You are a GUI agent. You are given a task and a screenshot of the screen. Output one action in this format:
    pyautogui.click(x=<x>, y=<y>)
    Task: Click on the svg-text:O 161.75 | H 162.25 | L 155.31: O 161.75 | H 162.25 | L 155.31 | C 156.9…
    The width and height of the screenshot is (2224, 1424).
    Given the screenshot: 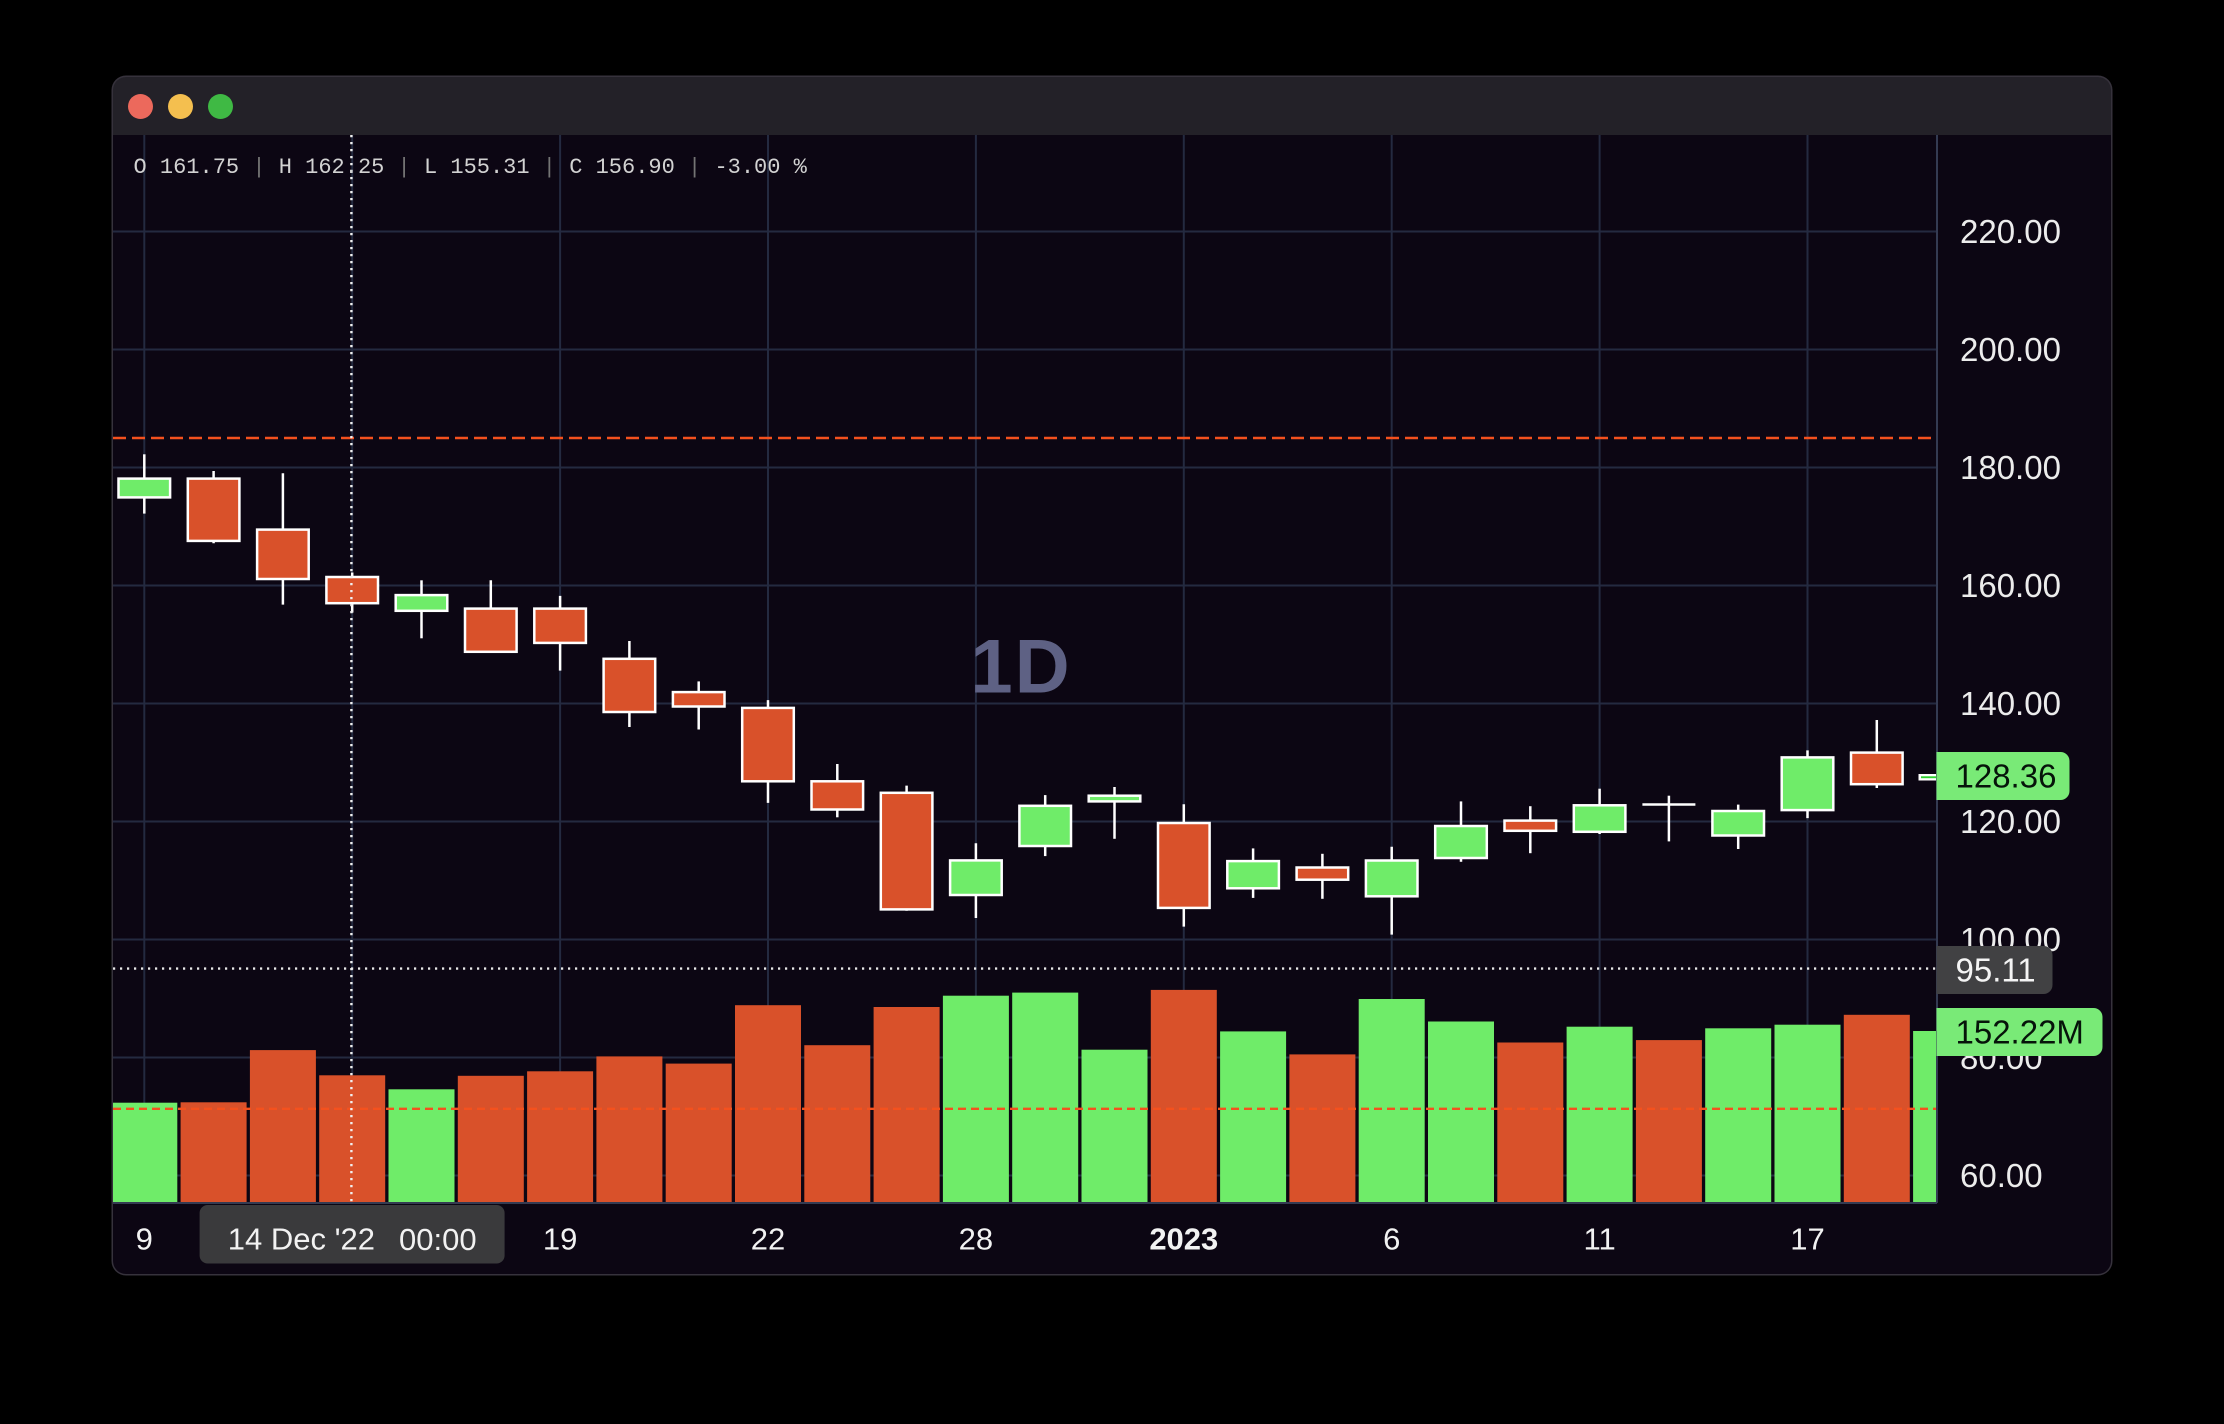 What is the action you would take?
    pyautogui.click(x=471, y=167)
    